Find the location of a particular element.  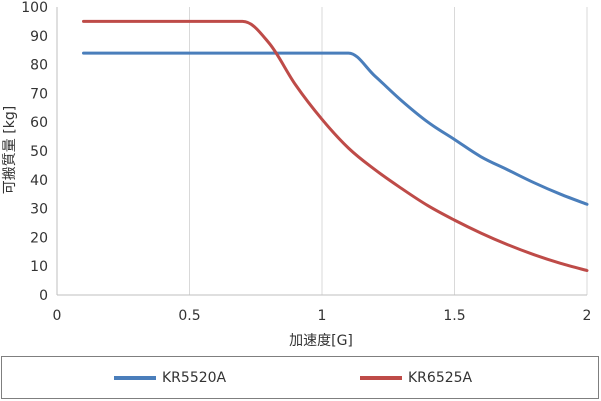

x-tick-label: 1.5 is located at coordinates (454, 316).